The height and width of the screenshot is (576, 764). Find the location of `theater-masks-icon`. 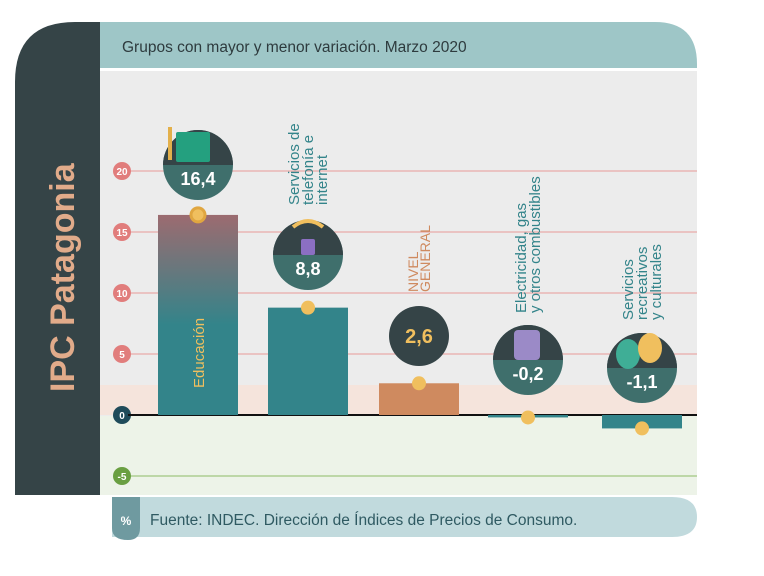

theater-masks-icon is located at coordinates (628, 354).